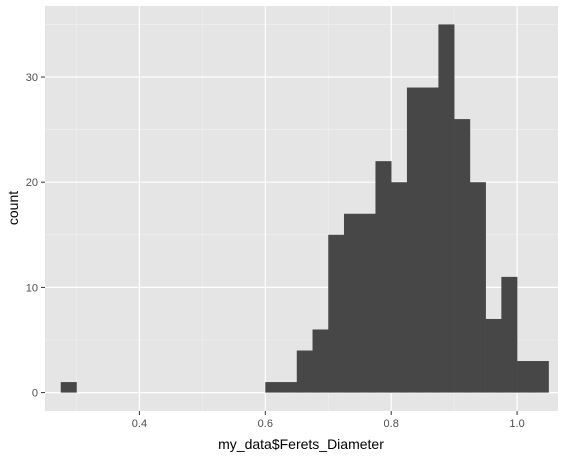 This screenshot has width=565, height=460. I want to click on y-tick-label: 0, so click(35, 394).